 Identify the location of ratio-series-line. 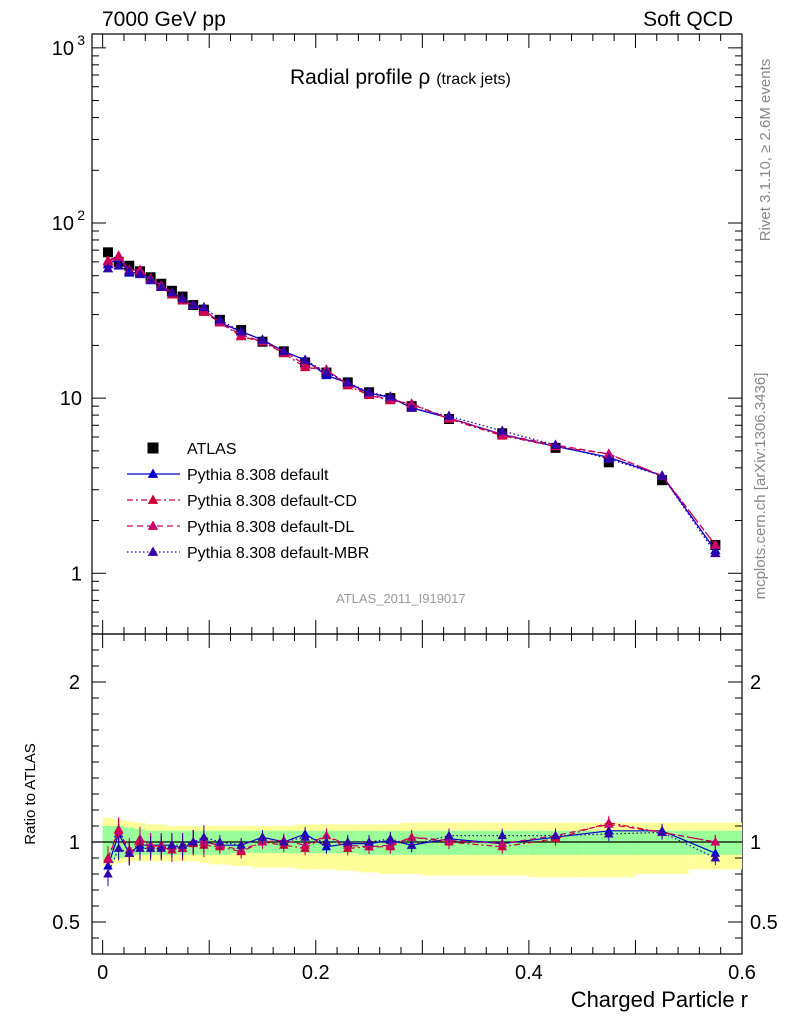
(411, 853).